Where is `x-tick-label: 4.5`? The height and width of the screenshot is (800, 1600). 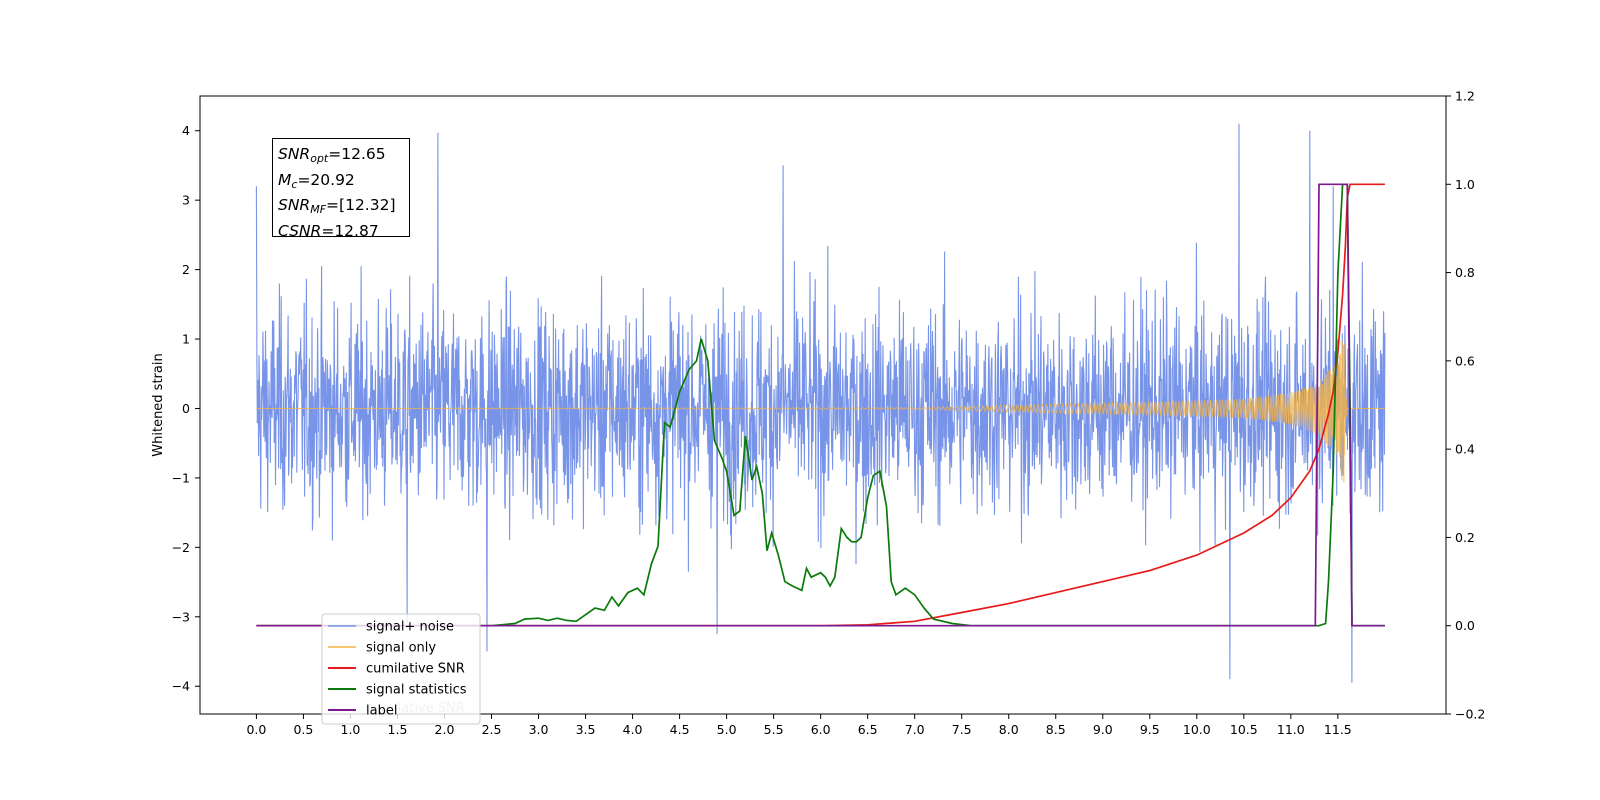 x-tick-label: 4.5 is located at coordinates (680, 729).